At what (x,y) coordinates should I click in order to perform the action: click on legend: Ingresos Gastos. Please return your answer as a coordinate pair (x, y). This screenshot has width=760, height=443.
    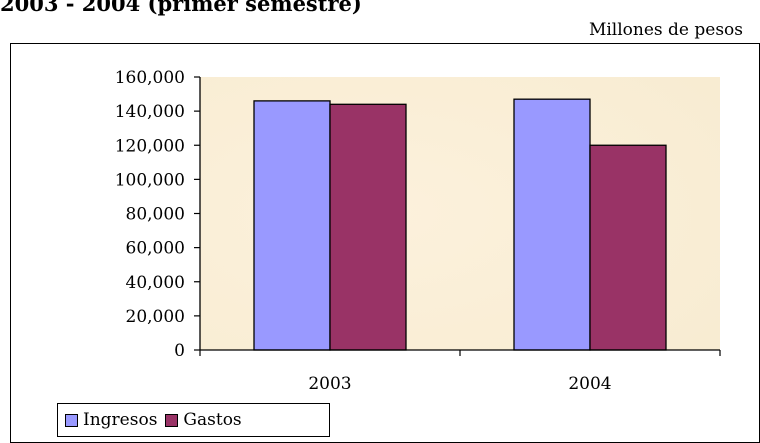
    Looking at the image, I should click on (193, 420).